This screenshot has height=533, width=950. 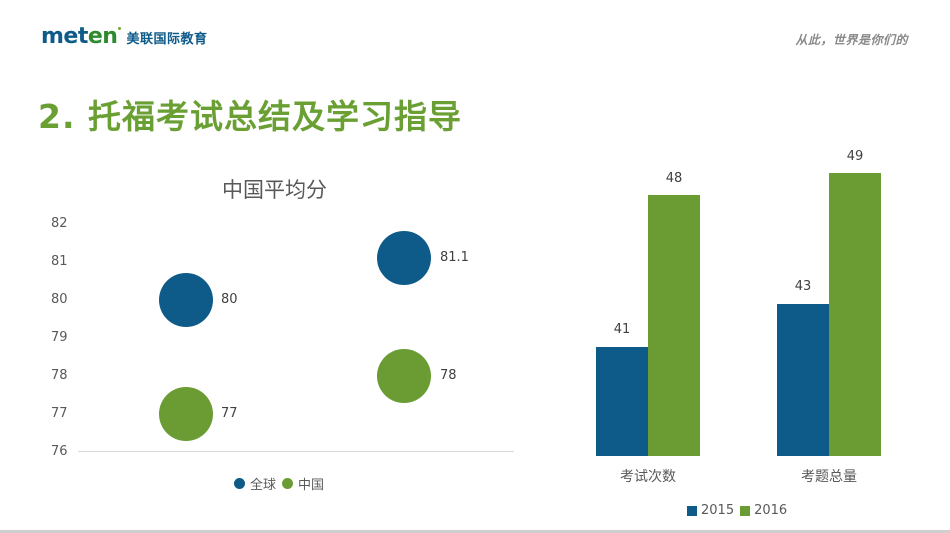 I want to click on y-tick: 78, so click(x=59, y=375).